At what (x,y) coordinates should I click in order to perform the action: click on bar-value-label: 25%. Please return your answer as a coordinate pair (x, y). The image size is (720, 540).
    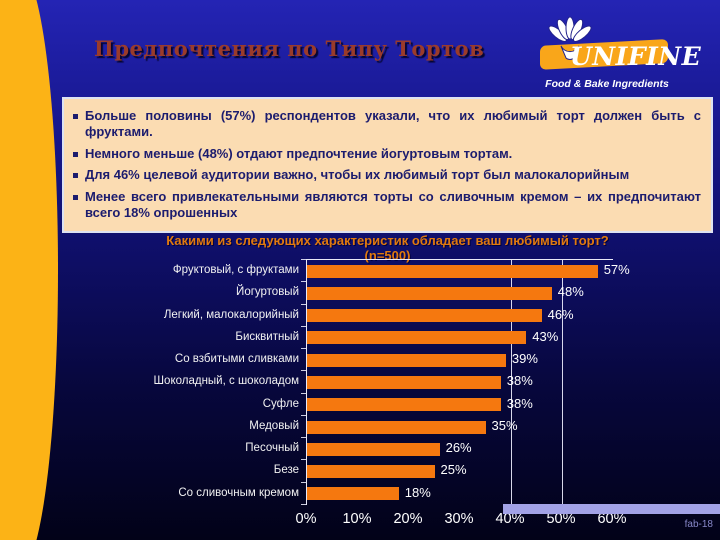
    Looking at the image, I should click on (453, 470).